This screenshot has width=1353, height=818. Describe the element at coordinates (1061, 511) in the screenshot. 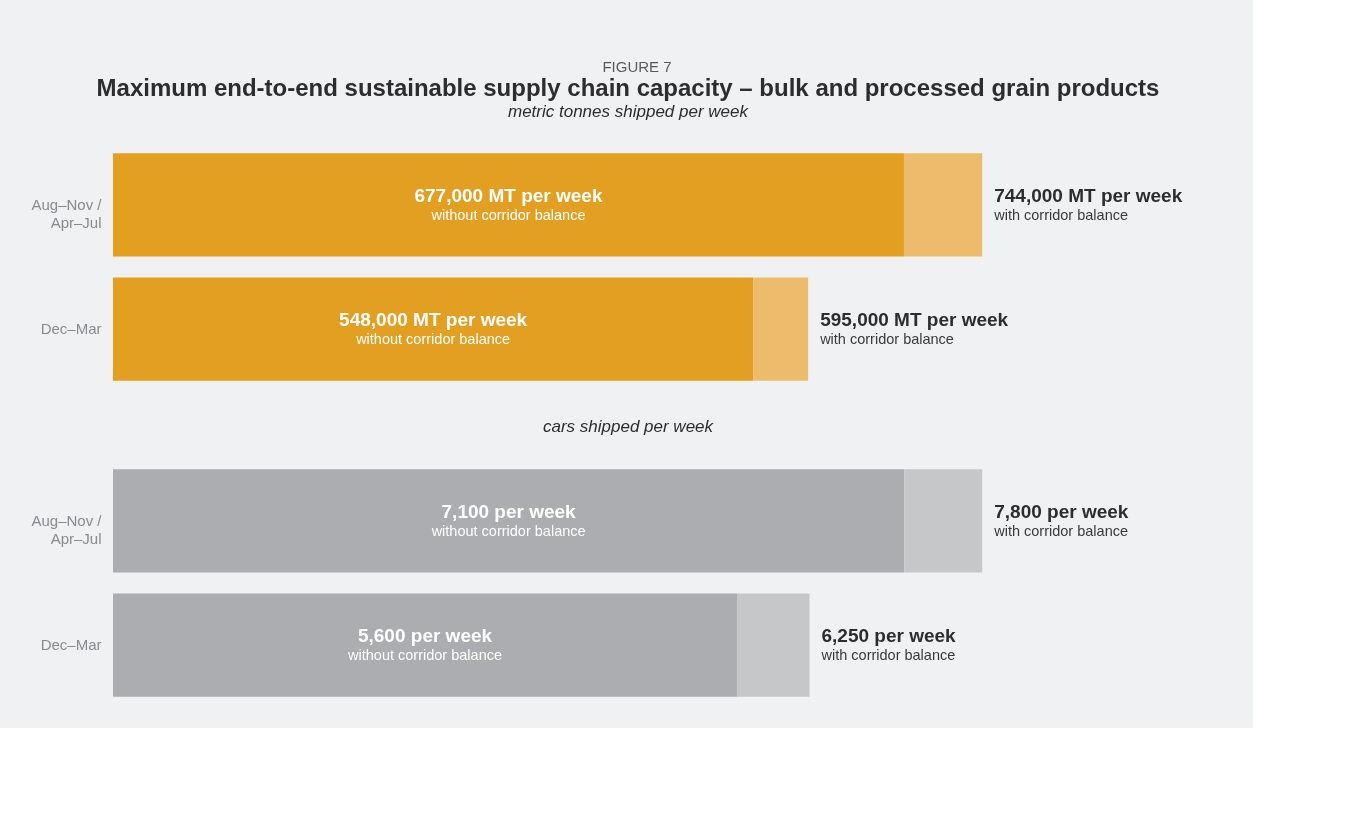

I see `total-label: 7,800 per week` at that location.